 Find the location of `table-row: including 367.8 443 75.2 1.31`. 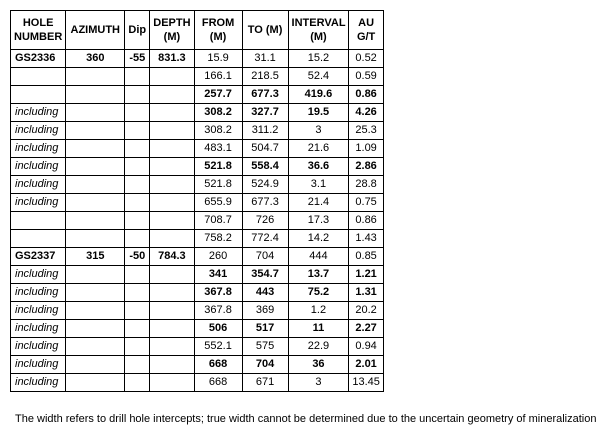

table-row: including 367.8 443 75.2 1.31 is located at coordinates (196, 292).